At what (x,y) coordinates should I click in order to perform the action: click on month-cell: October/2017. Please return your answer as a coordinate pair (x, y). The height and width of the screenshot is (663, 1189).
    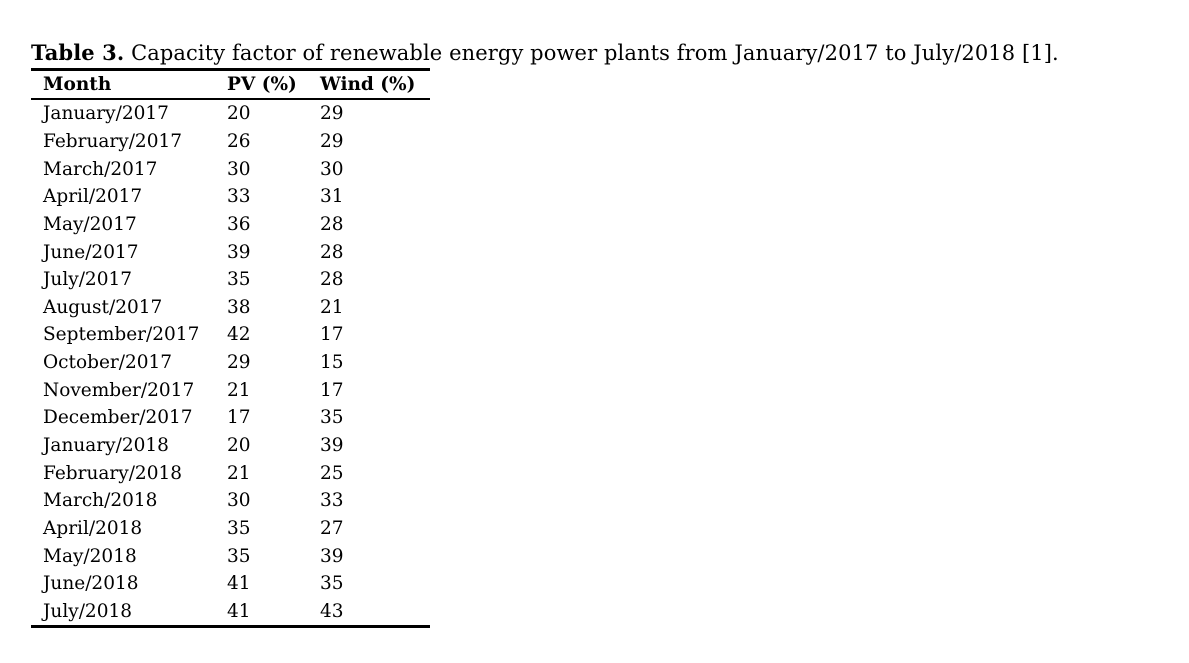
    Looking at the image, I should click on (108, 363).